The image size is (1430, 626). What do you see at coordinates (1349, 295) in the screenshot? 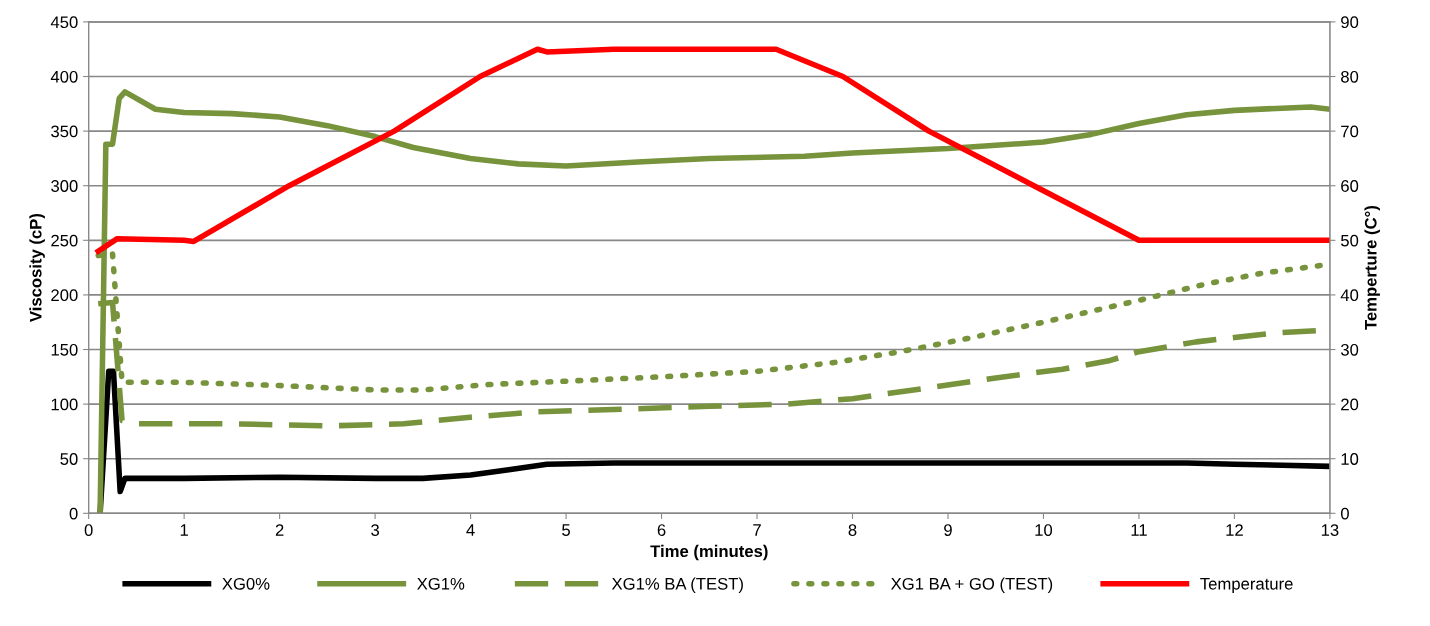
I see `y2-tick-label: 40` at bounding box center [1349, 295].